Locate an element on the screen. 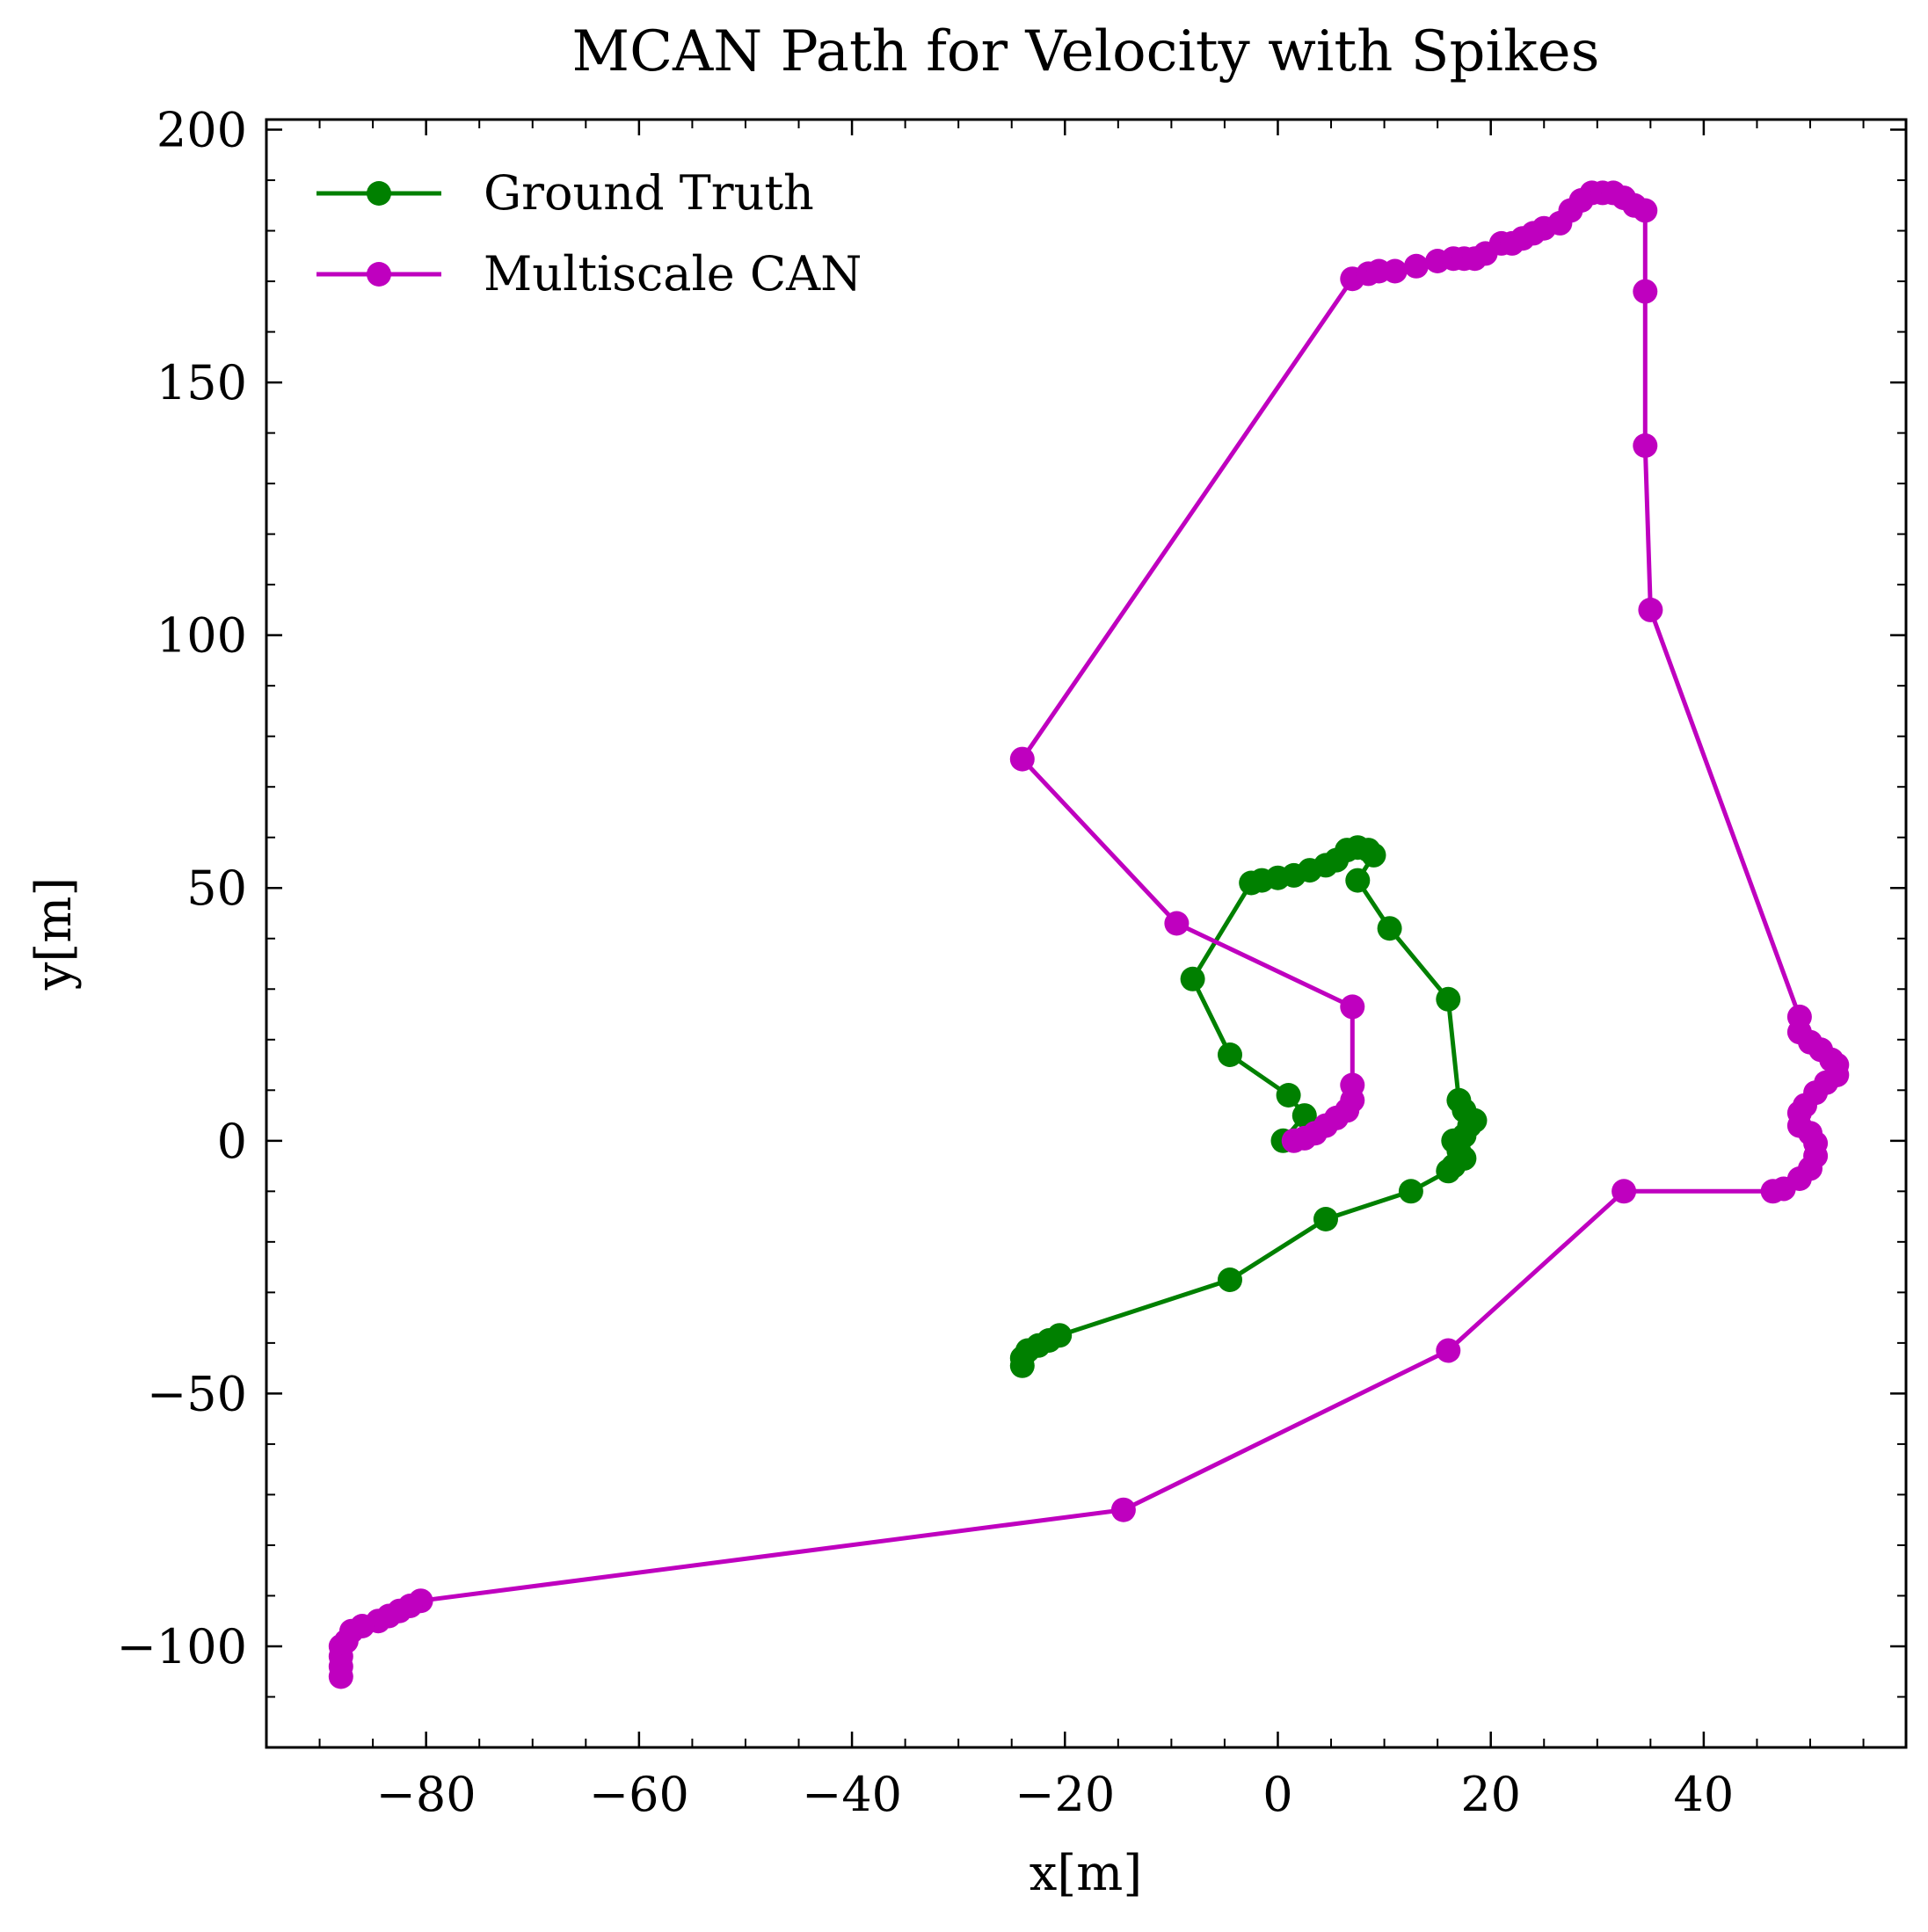  y-tick-label: 50 is located at coordinates (216, 888).